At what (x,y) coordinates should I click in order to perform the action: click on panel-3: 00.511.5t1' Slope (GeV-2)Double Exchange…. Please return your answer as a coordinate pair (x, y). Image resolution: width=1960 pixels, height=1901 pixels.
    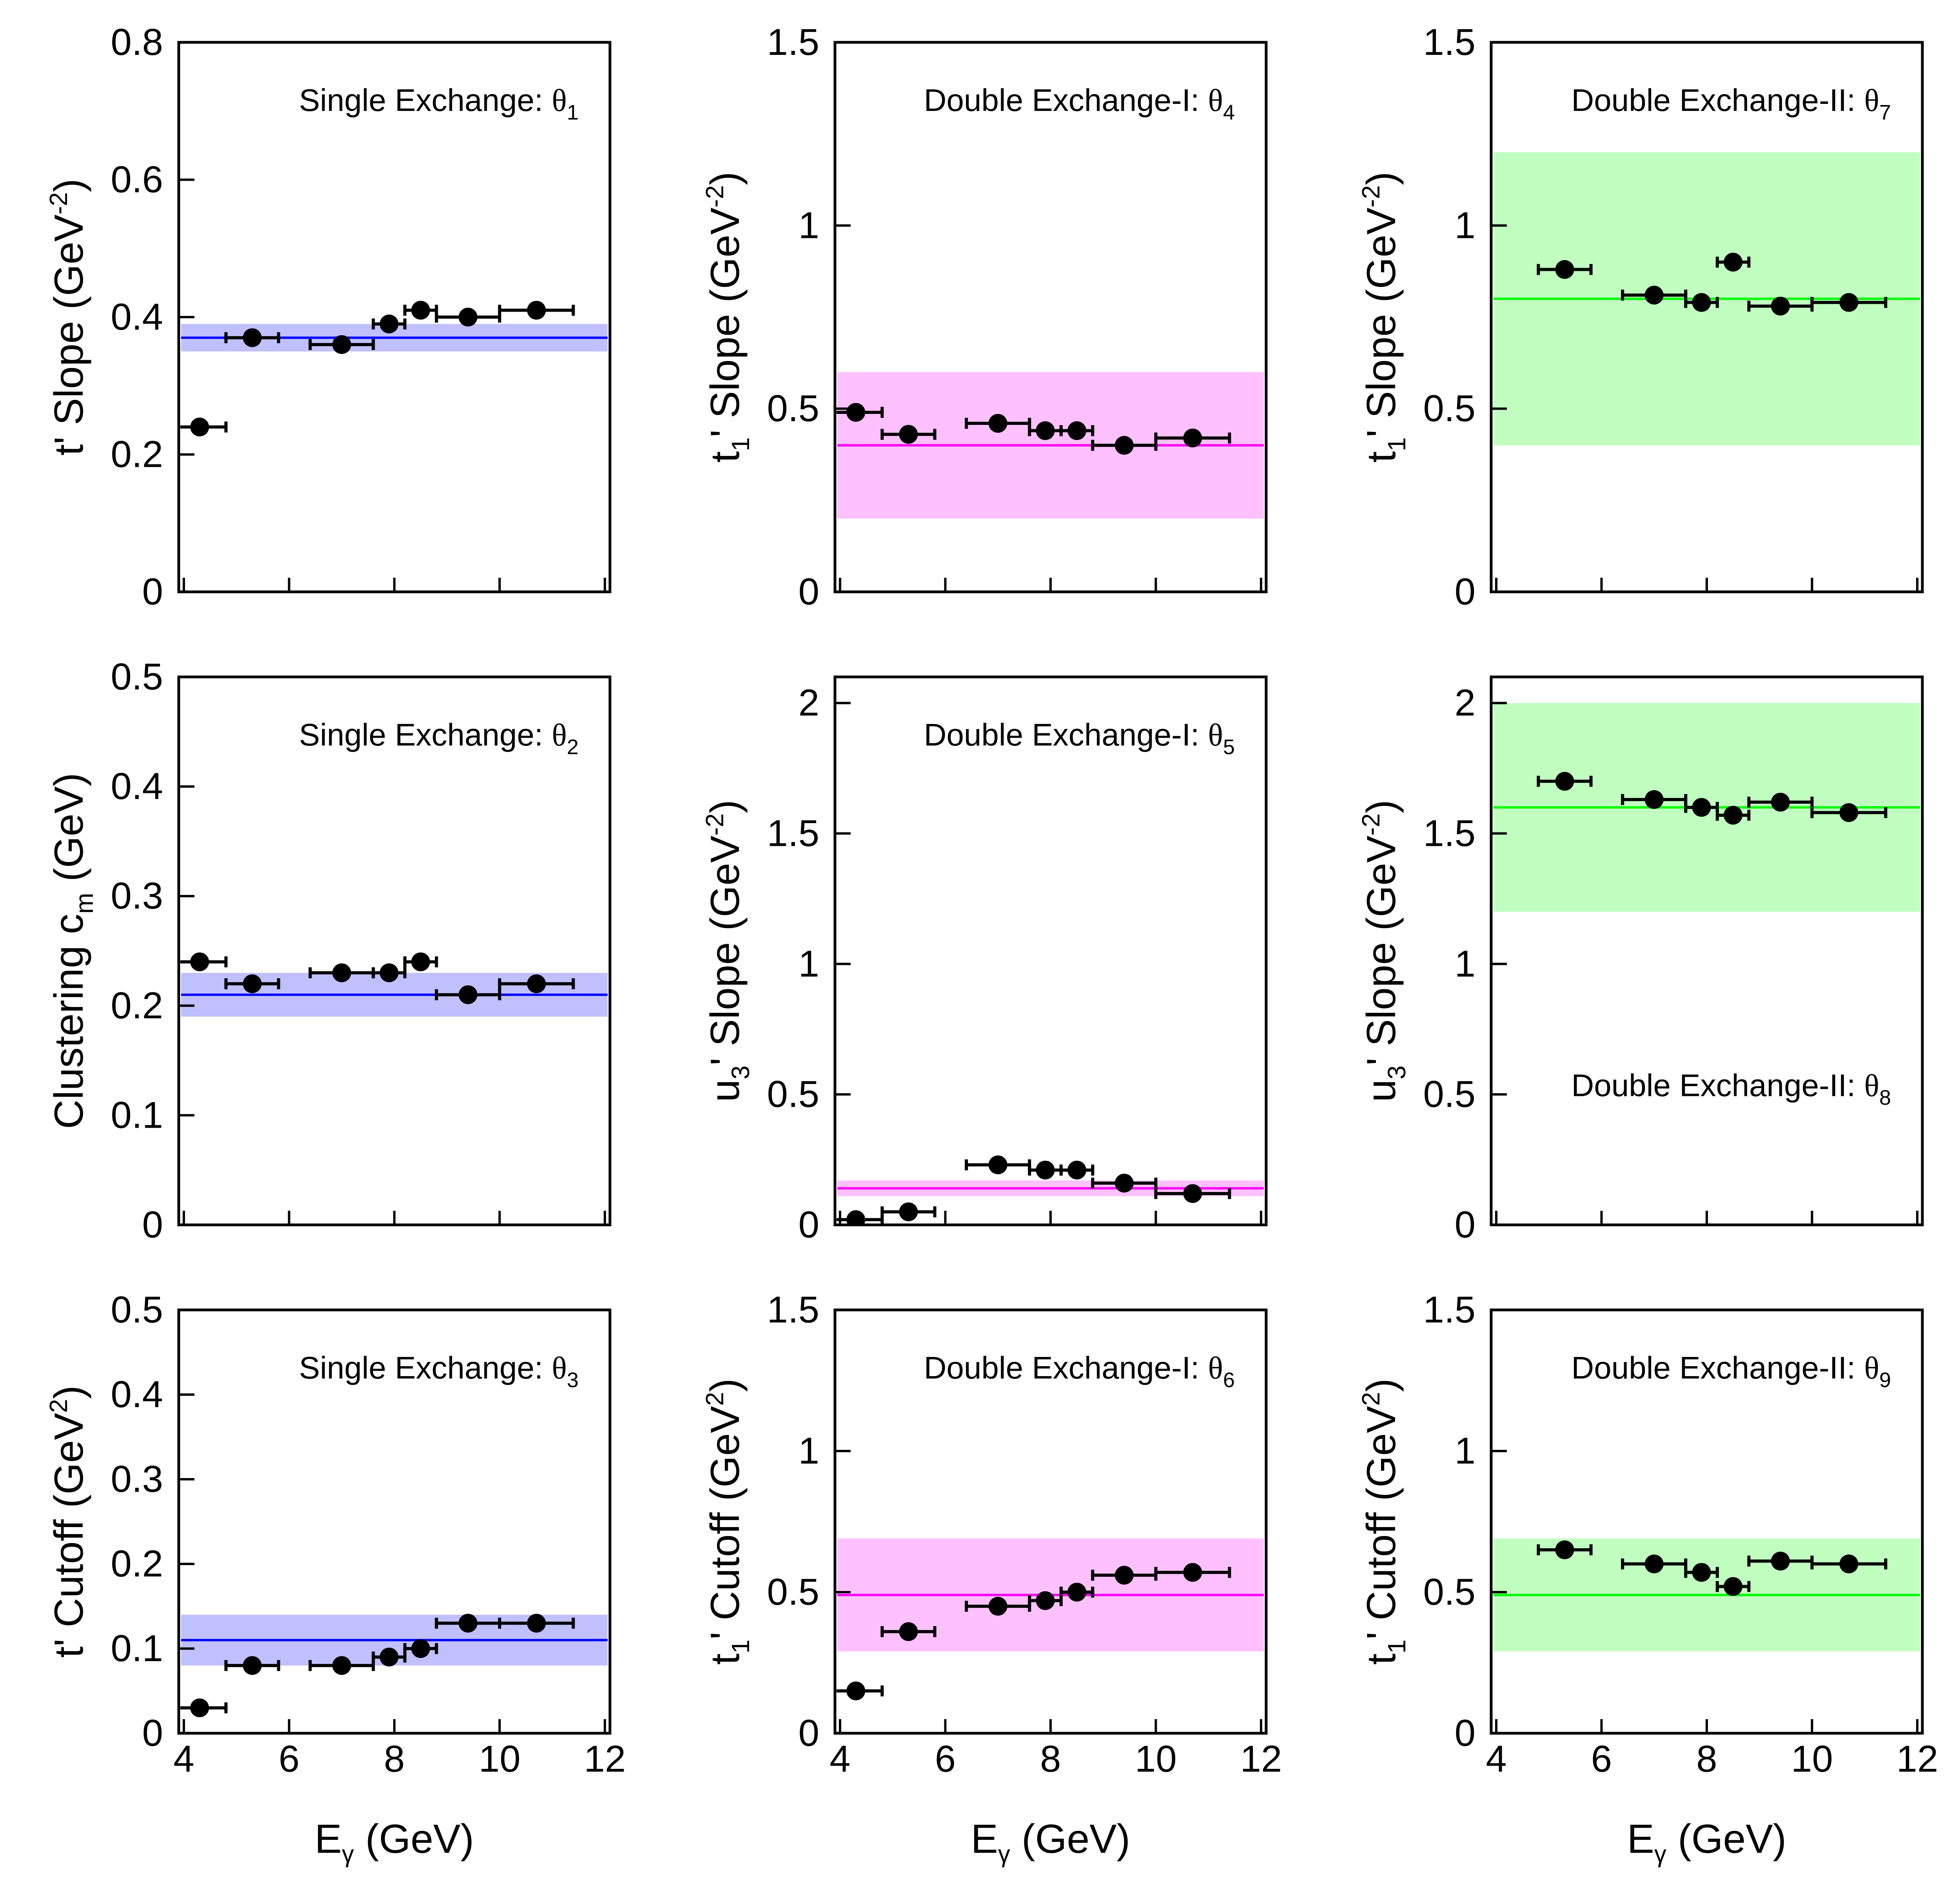
    Looking at the image, I should click on (1641, 317).